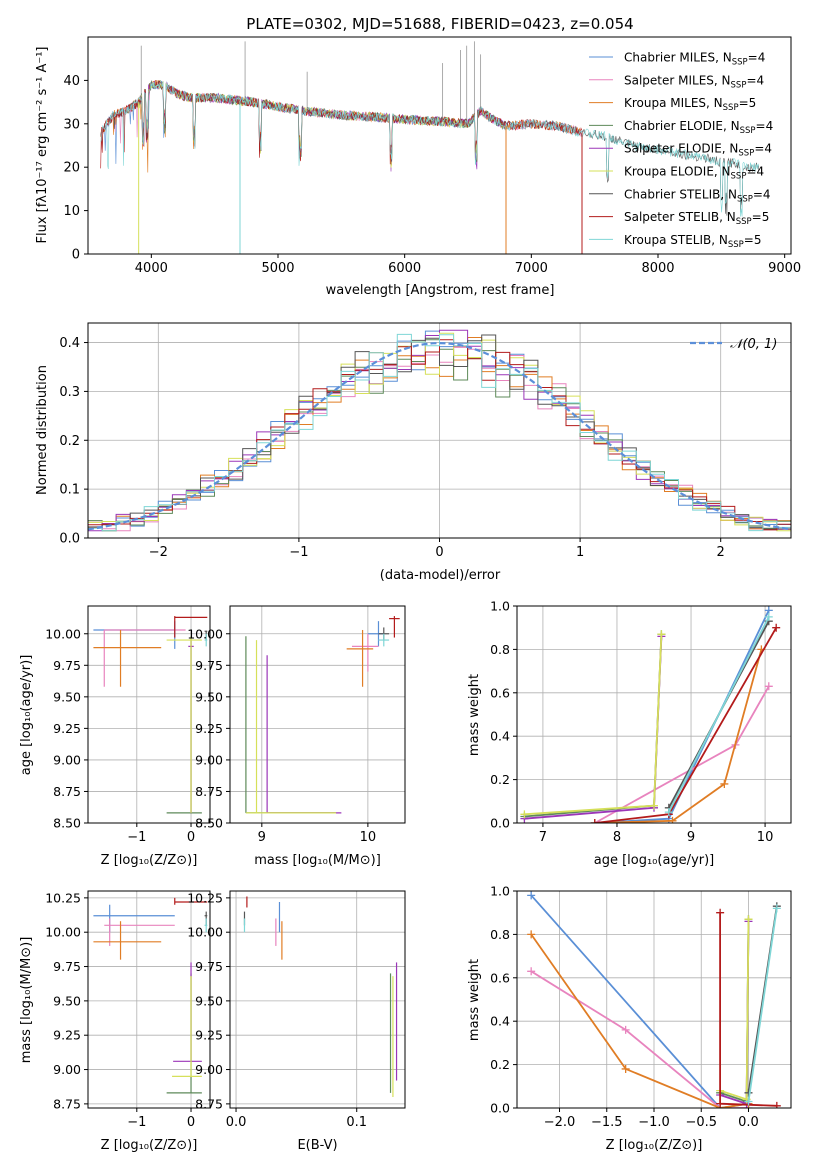 Image resolution: width=819 pixels, height=1170 pixels. What do you see at coordinates (368, 837) in the screenshot?
I see `xtick-label: 10` at bounding box center [368, 837].